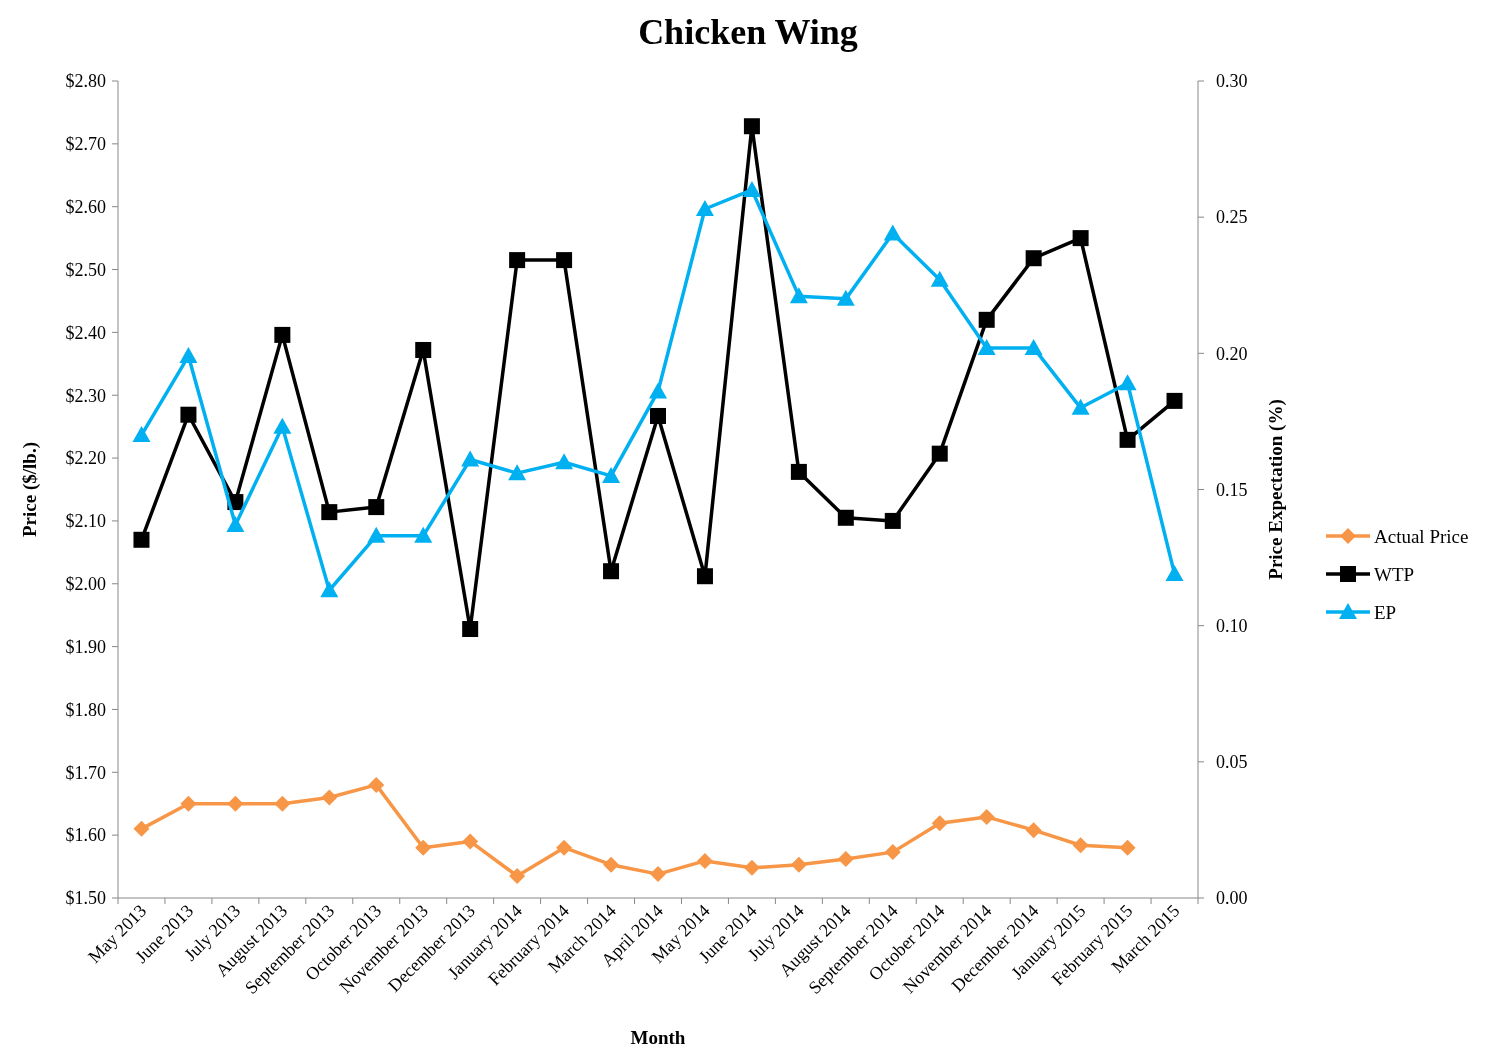 The width and height of the screenshot is (1486, 1057). Describe the element at coordinates (1232, 353) in the screenshot. I see `y2-tick-label: 0.20` at that location.